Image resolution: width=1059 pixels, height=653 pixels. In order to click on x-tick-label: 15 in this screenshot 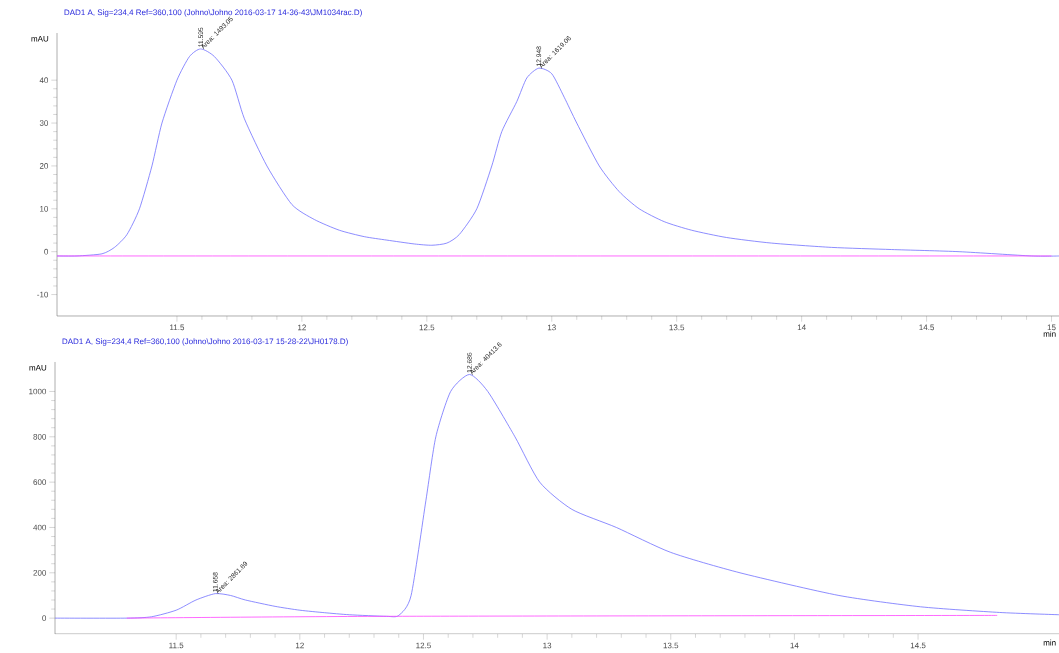, I will do `click(1051, 327)`.